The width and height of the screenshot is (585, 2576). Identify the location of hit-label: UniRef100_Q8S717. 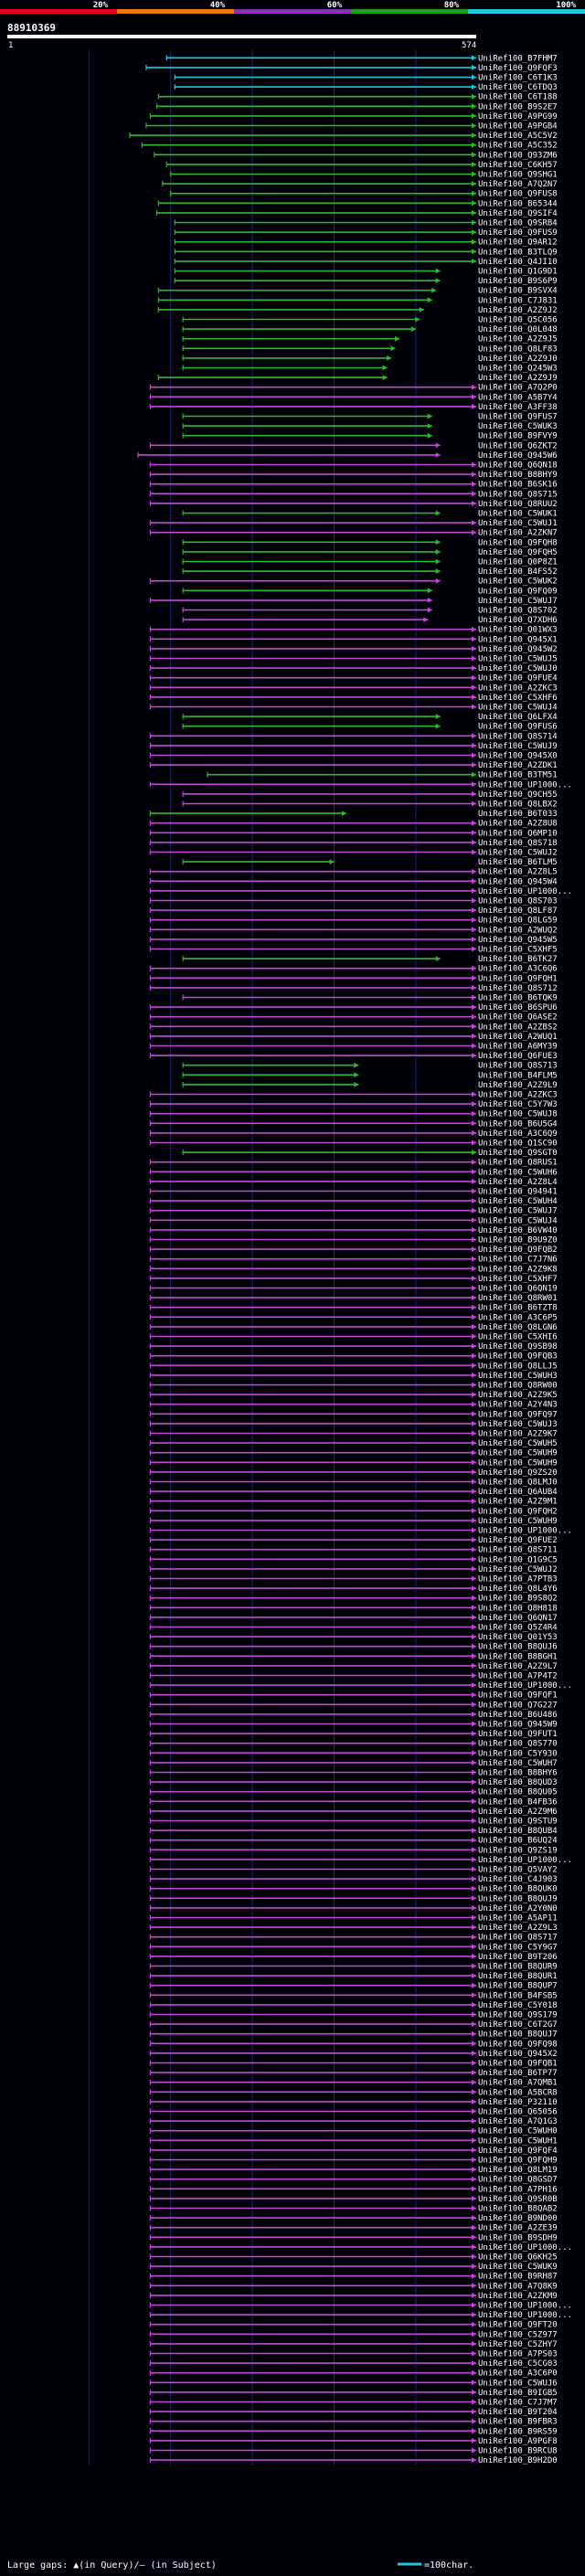
(518, 1938).